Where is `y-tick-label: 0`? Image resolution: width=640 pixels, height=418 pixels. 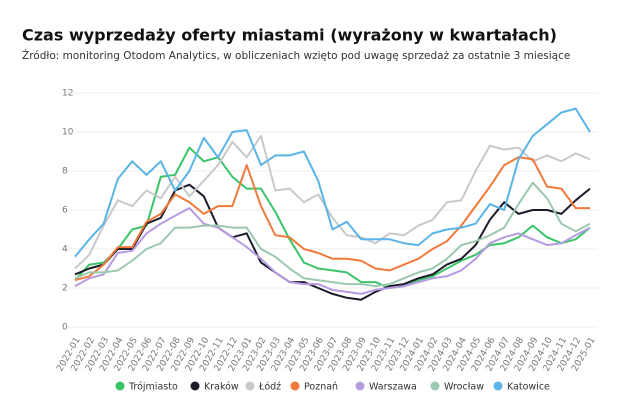 y-tick-label: 0 is located at coordinates (65, 328).